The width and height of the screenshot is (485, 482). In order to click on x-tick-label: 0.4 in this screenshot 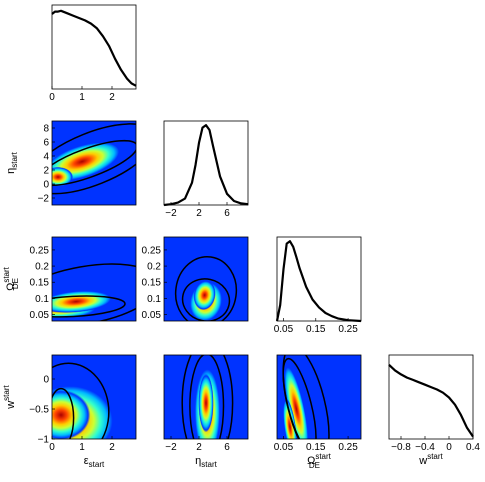, I will do `click(473, 447)`.